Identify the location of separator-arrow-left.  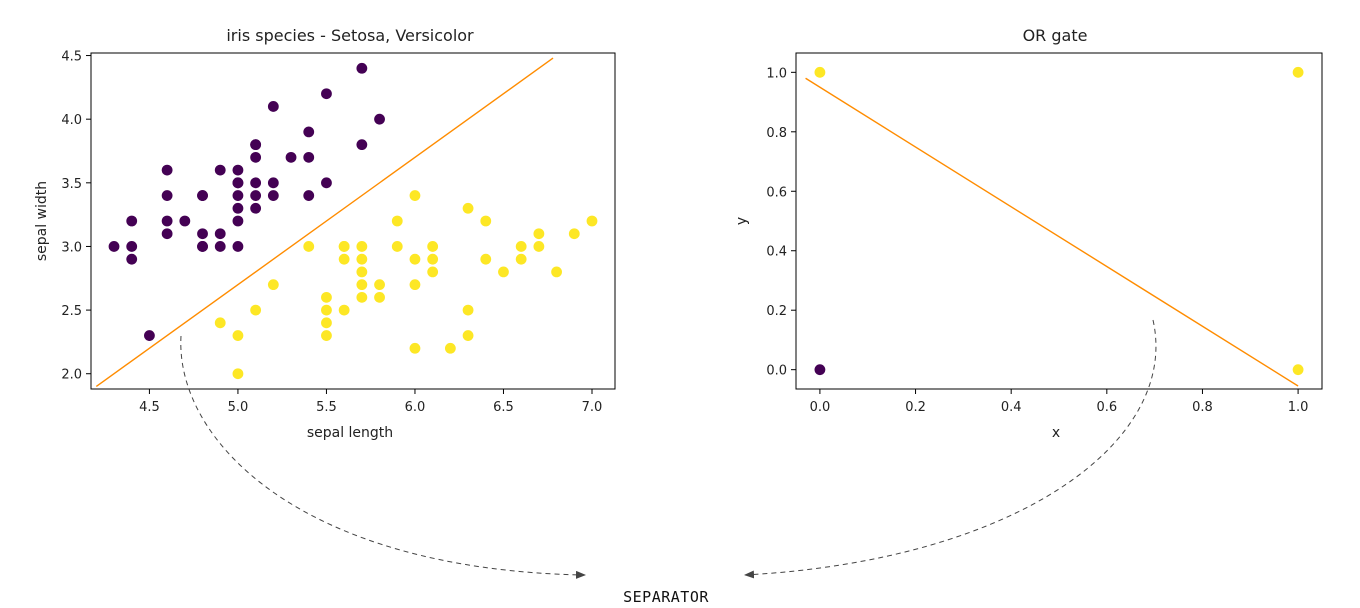
(383, 457).